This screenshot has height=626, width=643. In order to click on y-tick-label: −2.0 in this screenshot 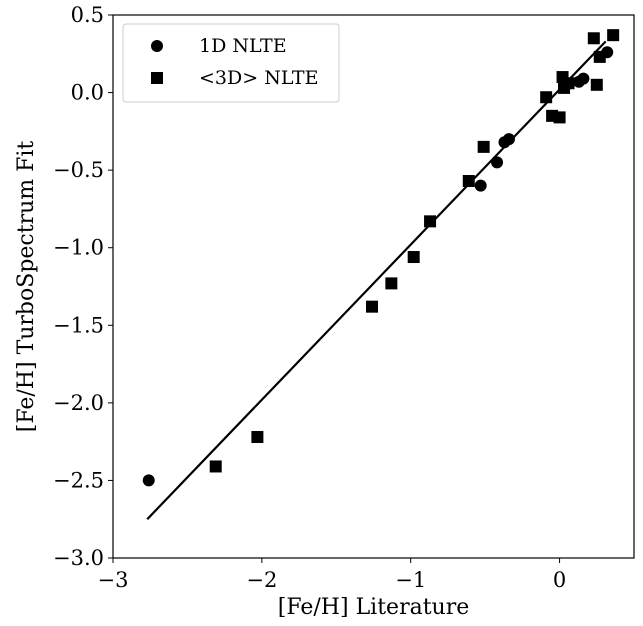, I will do `click(78, 403)`.